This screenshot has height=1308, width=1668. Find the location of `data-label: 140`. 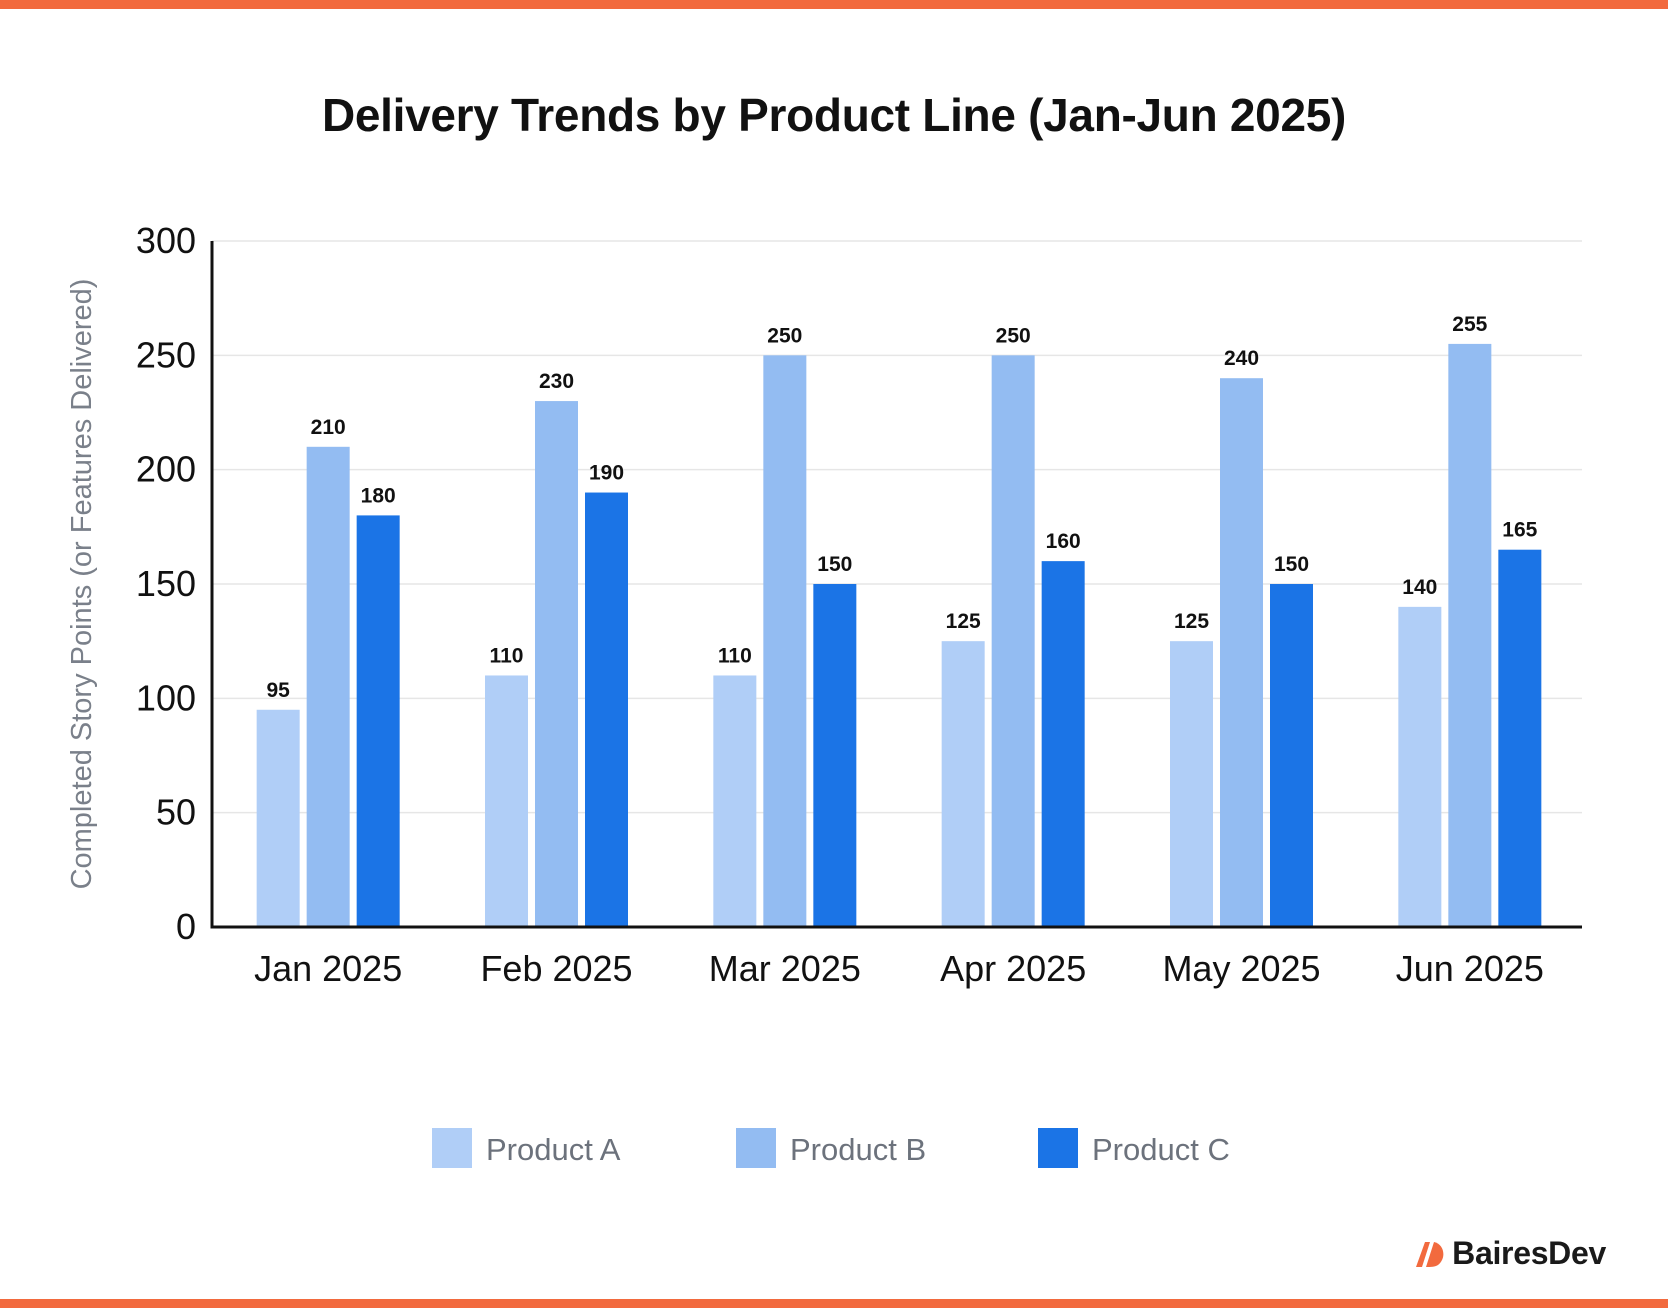

data-label: 140 is located at coordinates (1419, 587).